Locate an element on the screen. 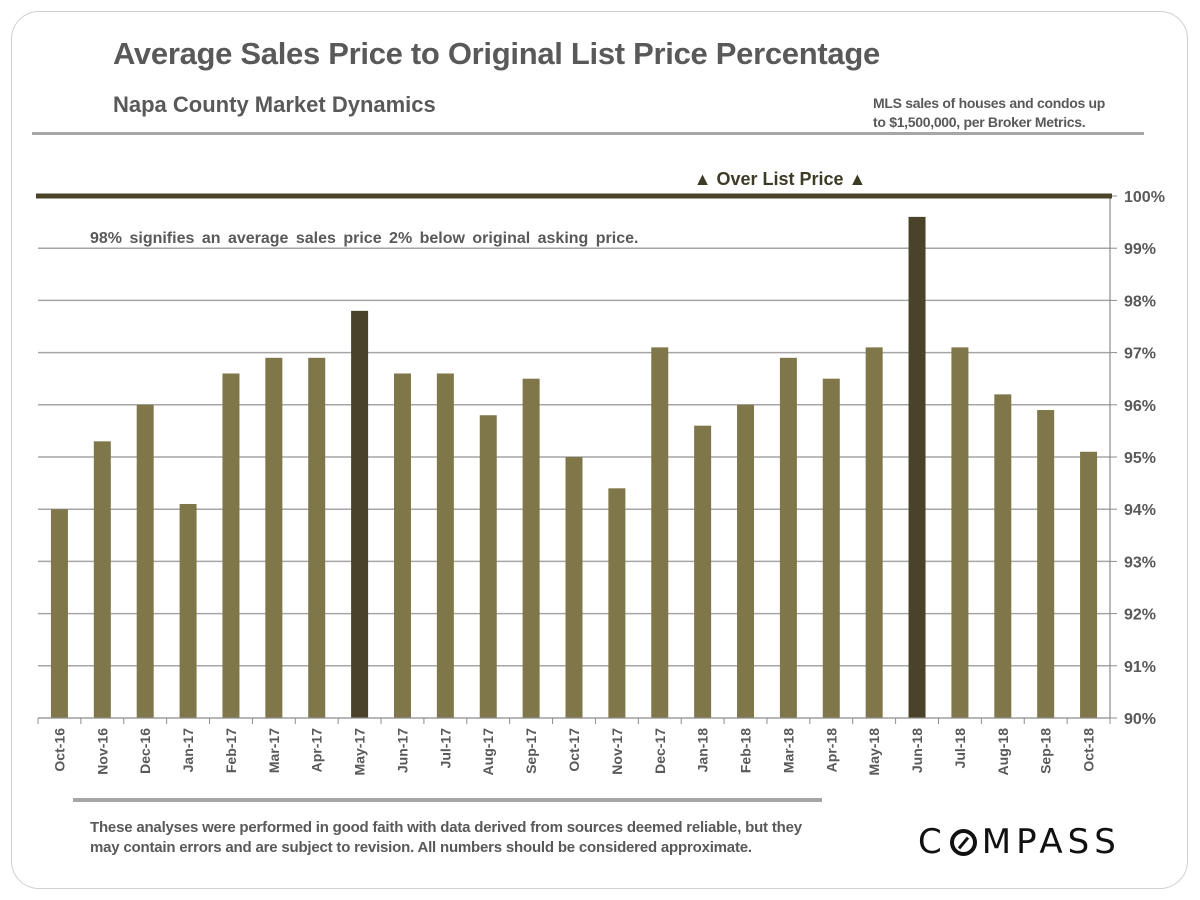 The width and height of the screenshot is (1200, 900). x-tick-label: Dec-16 is located at coordinates (145, 751).